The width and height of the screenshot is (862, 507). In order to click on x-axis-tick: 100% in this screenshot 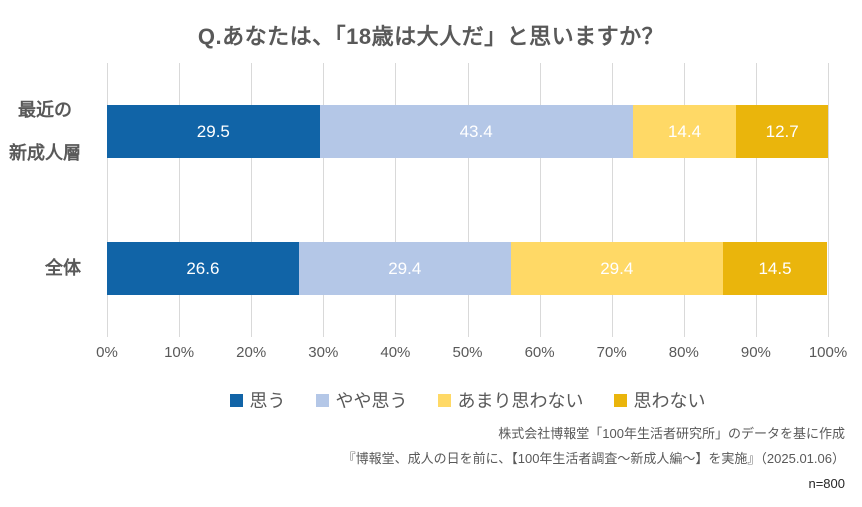, I will do `click(828, 352)`.